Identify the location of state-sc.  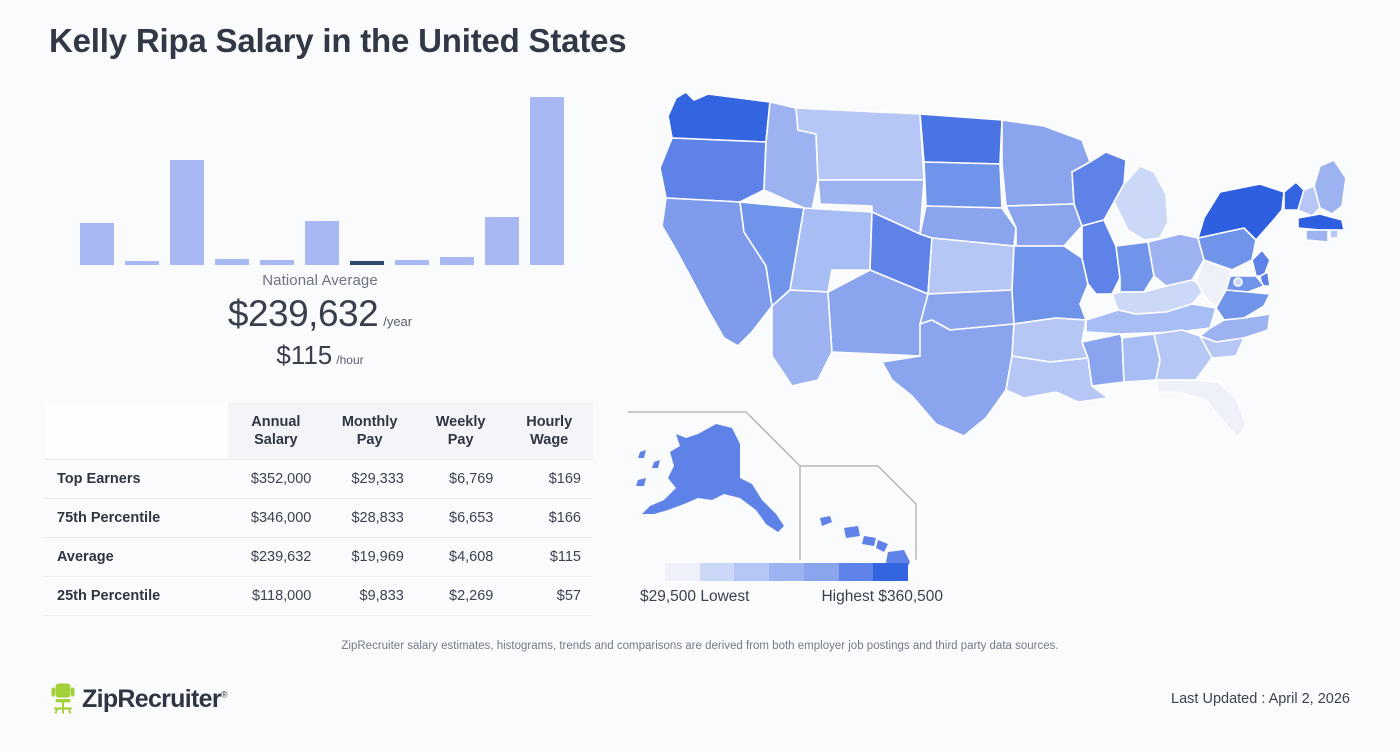
(1222, 347).